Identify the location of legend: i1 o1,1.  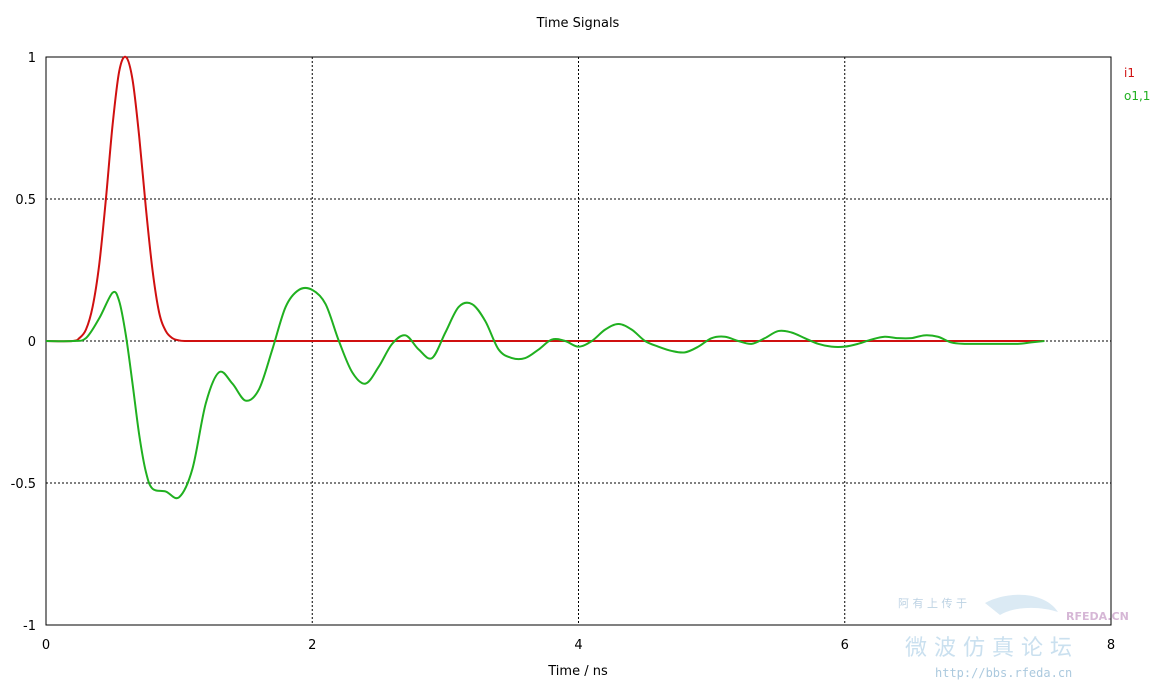
(1137, 84).